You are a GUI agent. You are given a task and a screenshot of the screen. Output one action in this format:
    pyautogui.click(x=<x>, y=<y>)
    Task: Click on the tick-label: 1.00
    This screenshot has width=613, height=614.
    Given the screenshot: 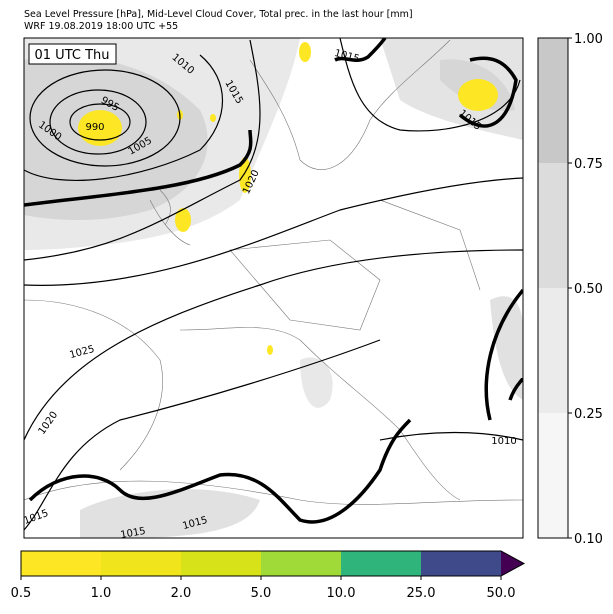 What is the action you would take?
    pyautogui.click(x=588, y=39)
    